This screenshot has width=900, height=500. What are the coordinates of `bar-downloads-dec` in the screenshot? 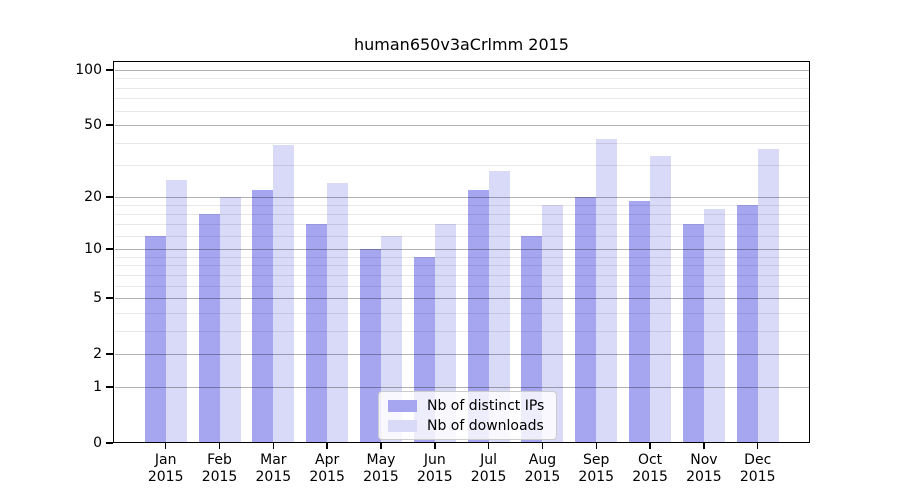 It's located at (768, 296).